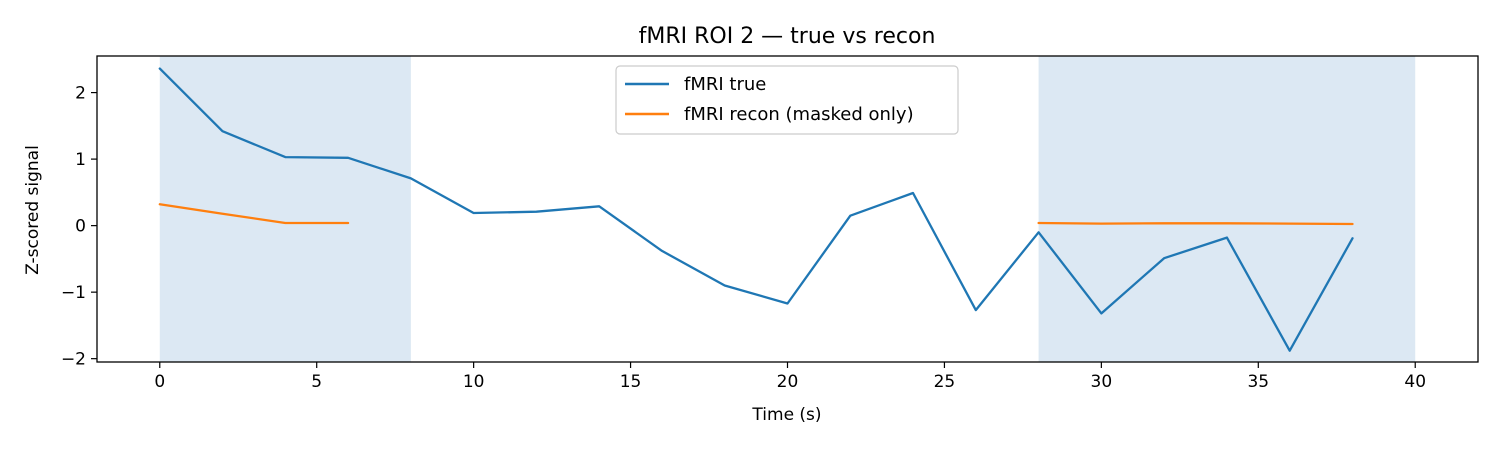  Describe the element at coordinates (474, 382) in the screenshot. I see `x-tick-label: 10` at that location.